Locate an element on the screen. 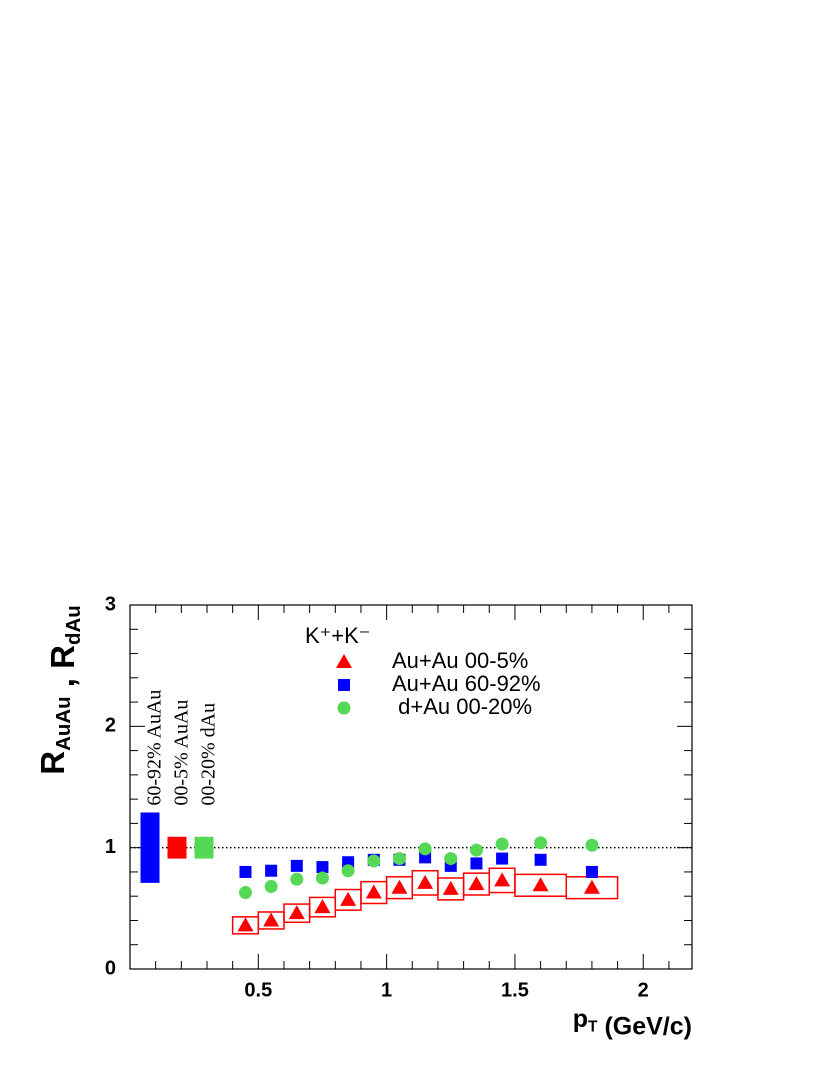  normalization-label: 00-20% dAu is located at coordinates (209, 754).